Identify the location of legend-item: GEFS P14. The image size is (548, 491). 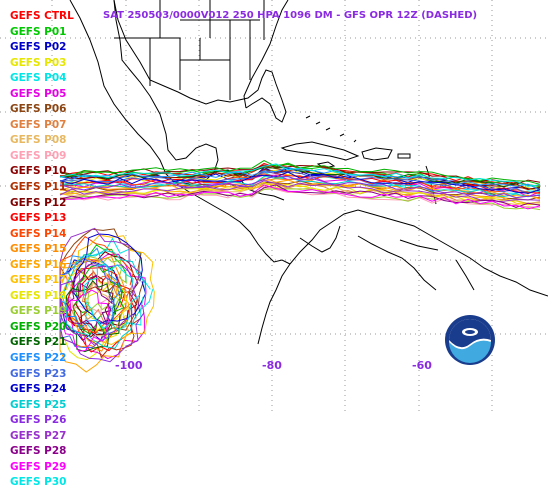
(38, 233).